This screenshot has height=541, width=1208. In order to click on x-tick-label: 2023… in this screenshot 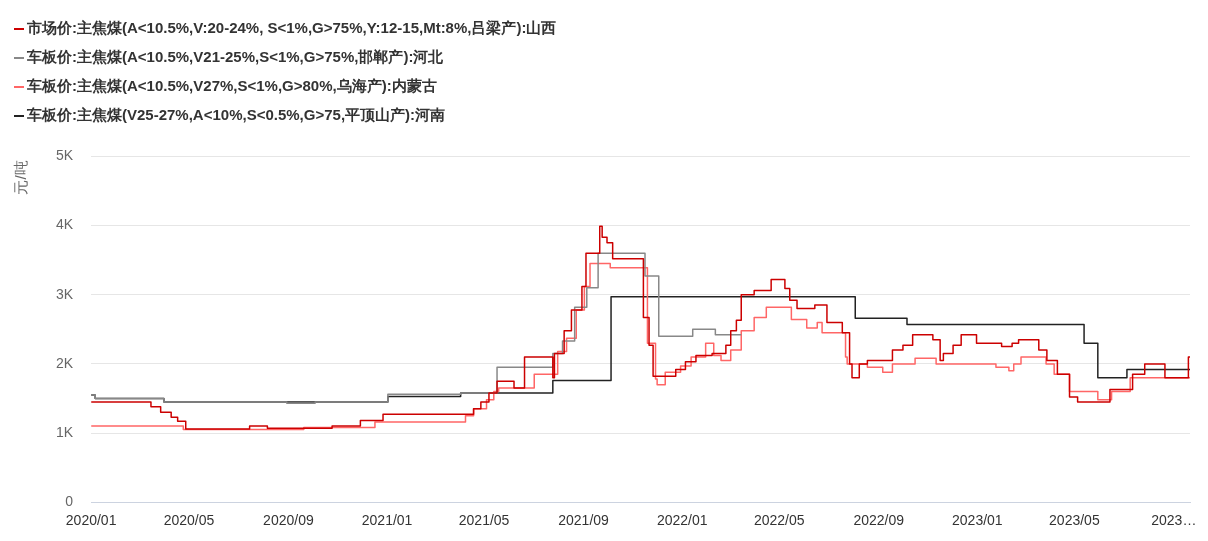, I will do `click(1174, 520)`.